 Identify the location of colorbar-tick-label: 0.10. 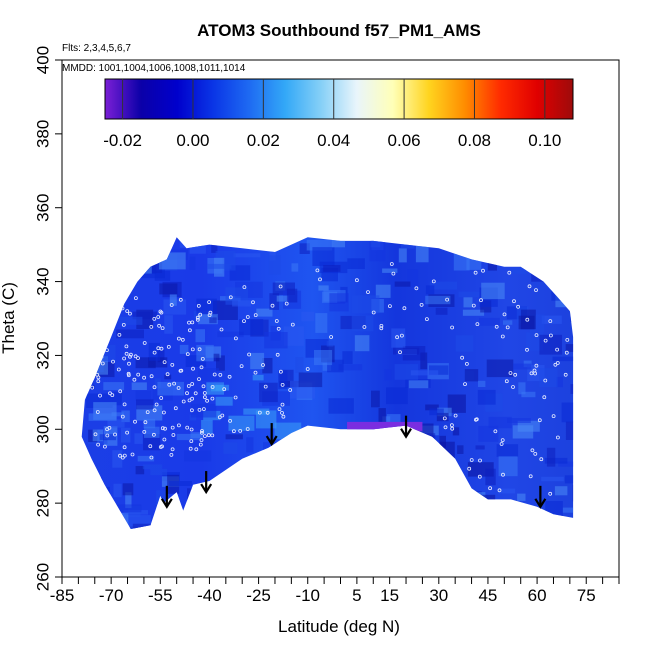
(544, 140).